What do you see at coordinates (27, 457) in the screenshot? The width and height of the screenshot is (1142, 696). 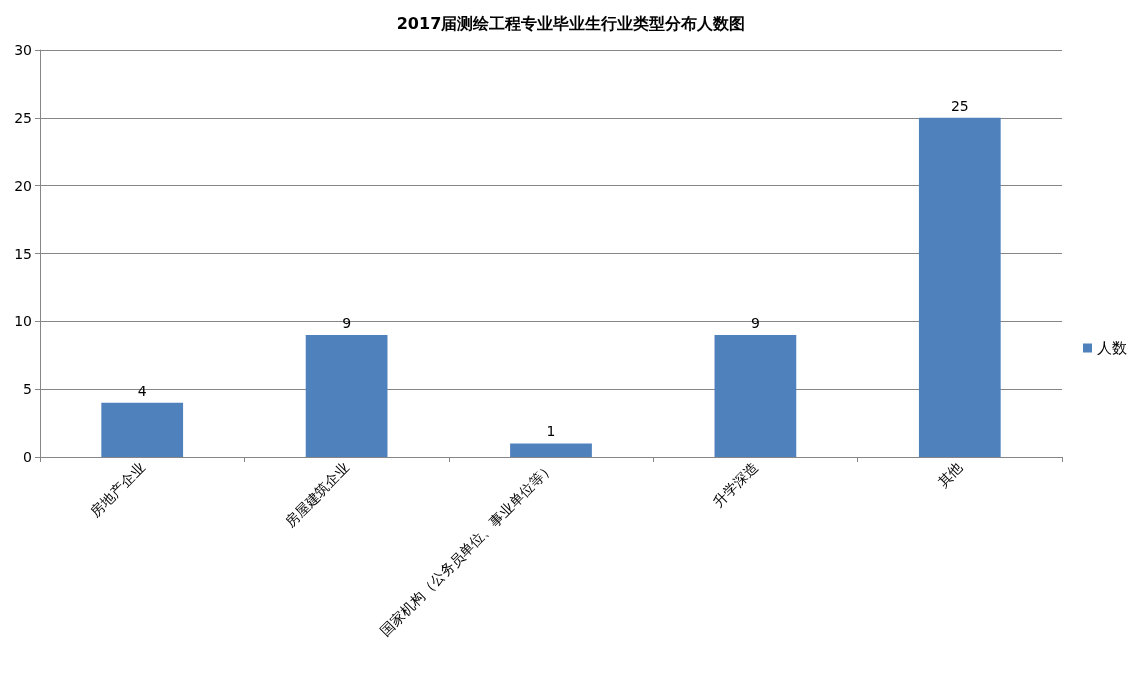 I see `y-tick-label: 0` at bounding box center [27, 457].